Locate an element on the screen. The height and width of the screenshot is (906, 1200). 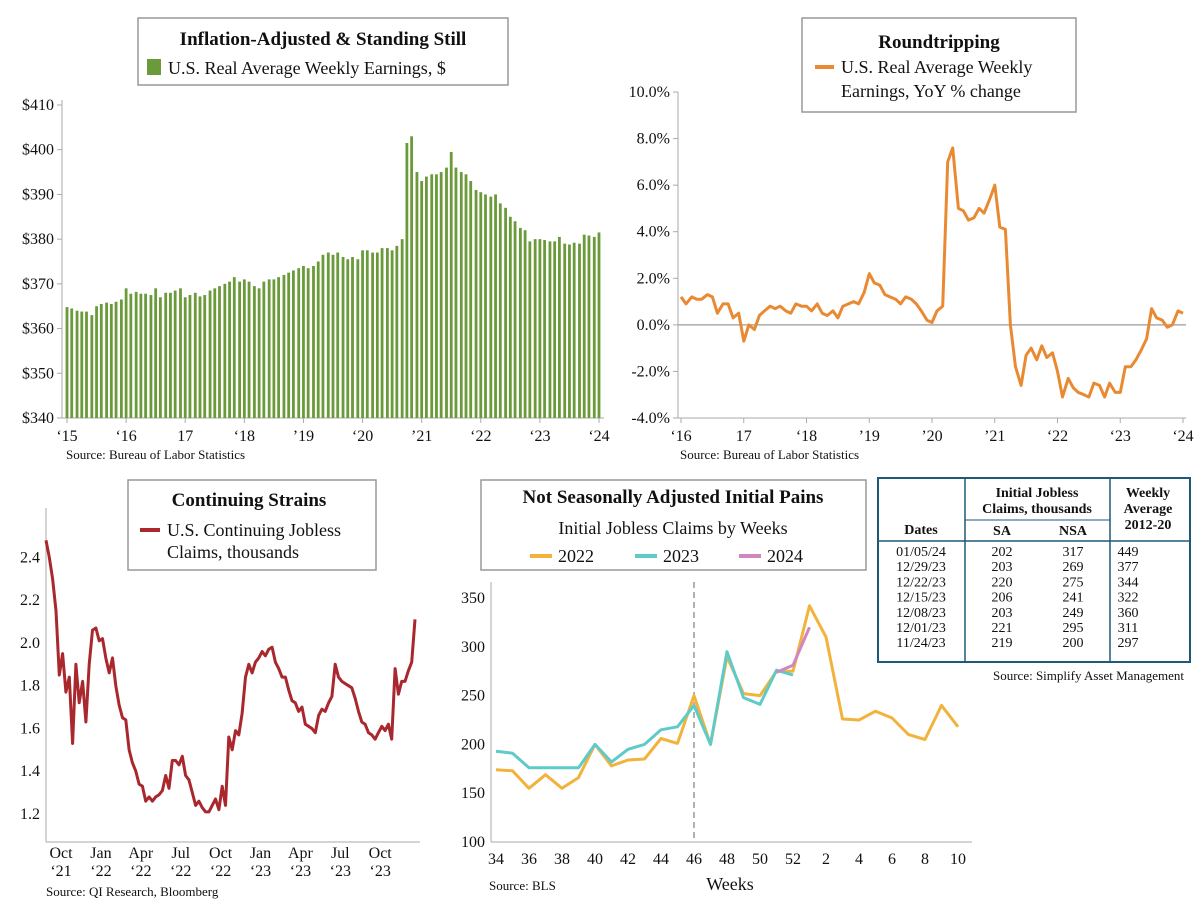
chart-title: Roundtripping is located at coordinates (939, 42).